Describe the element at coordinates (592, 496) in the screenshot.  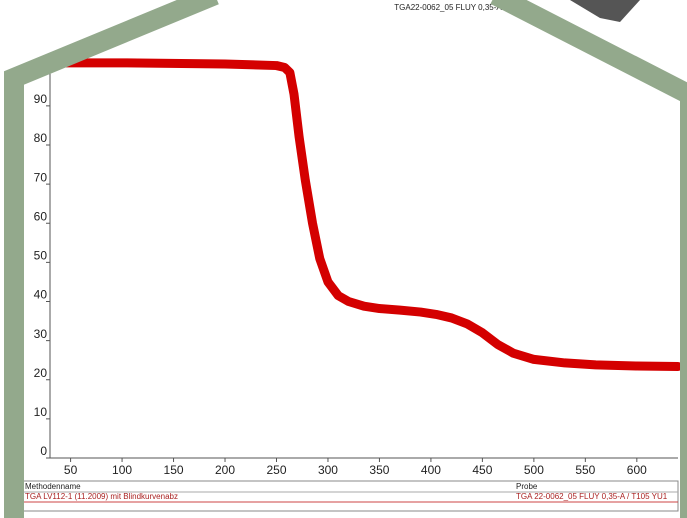
I see `footer-cell: TGA 22-0062_05 FLUY 0,35-A / T105 YU1` at that location.